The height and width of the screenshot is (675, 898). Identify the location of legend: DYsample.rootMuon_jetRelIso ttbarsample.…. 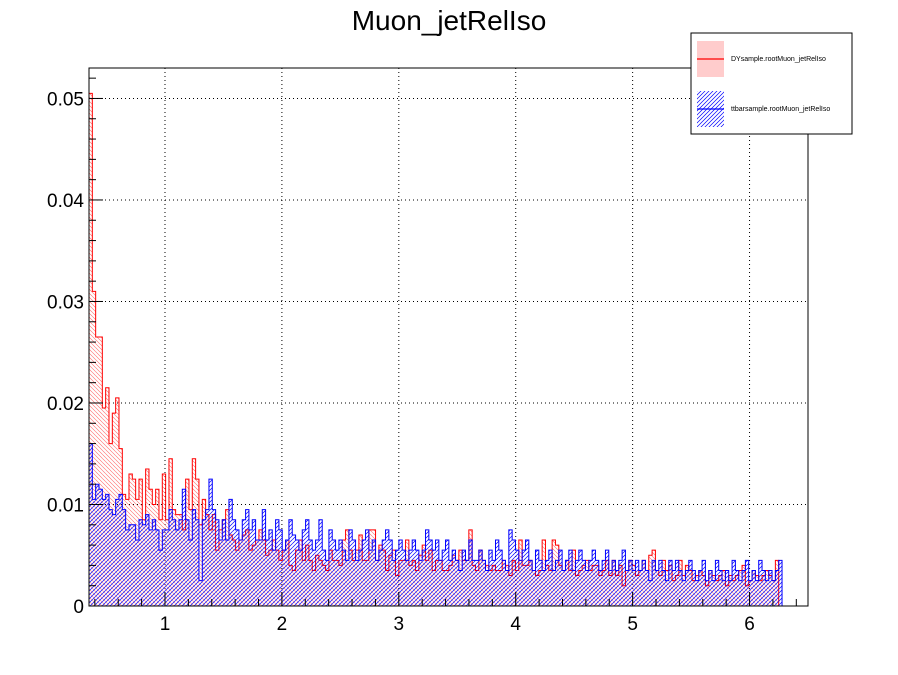
(771, 83).